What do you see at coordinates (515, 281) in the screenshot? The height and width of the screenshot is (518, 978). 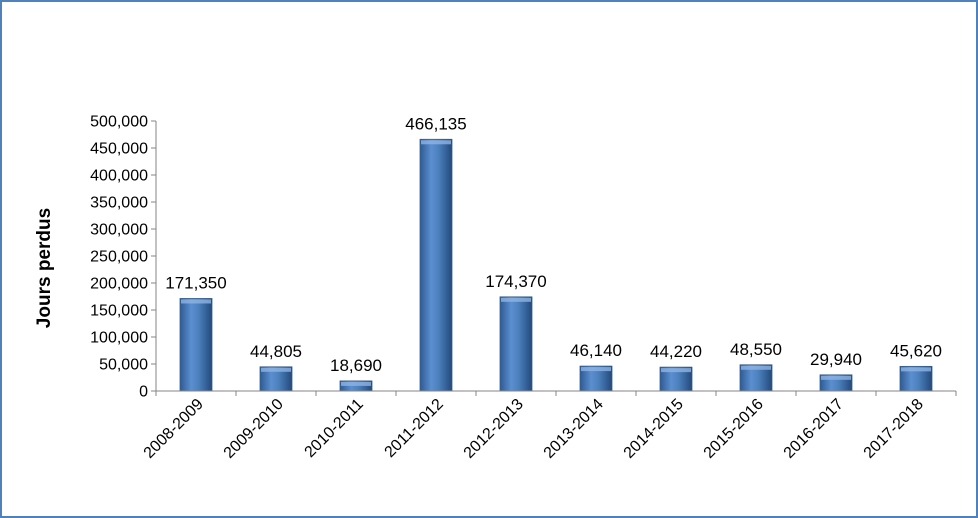 I see `data-label: 174,370` at bounding box center [515, 281].